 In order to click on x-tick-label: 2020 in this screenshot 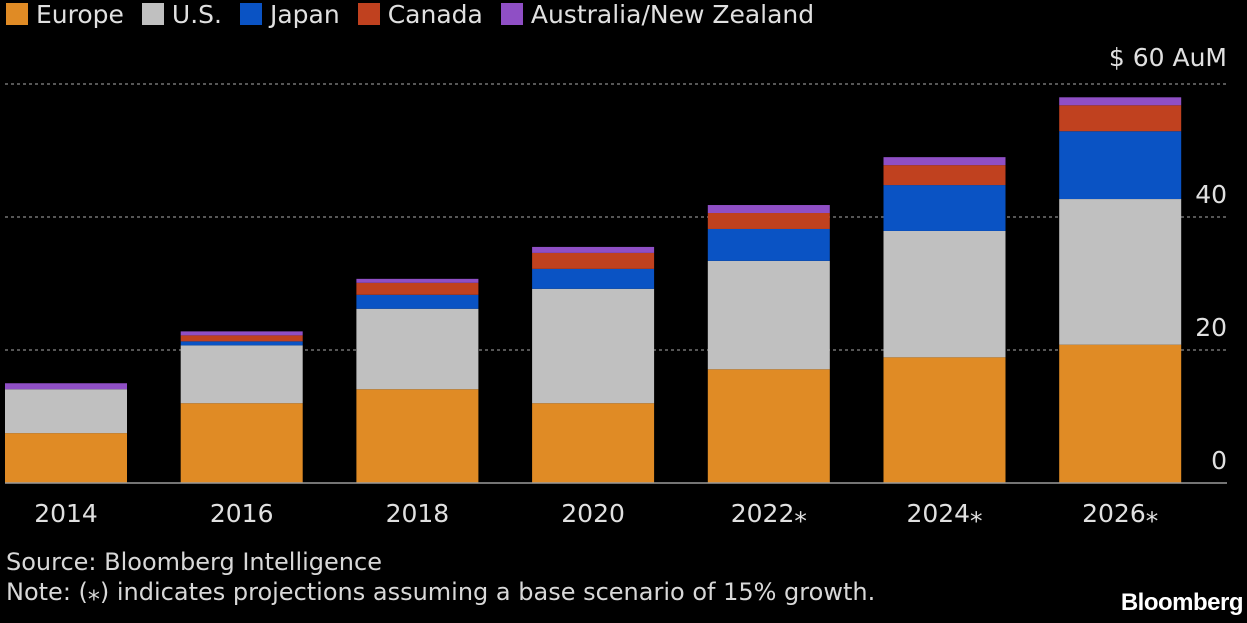, I will do `click(593, 513)`.